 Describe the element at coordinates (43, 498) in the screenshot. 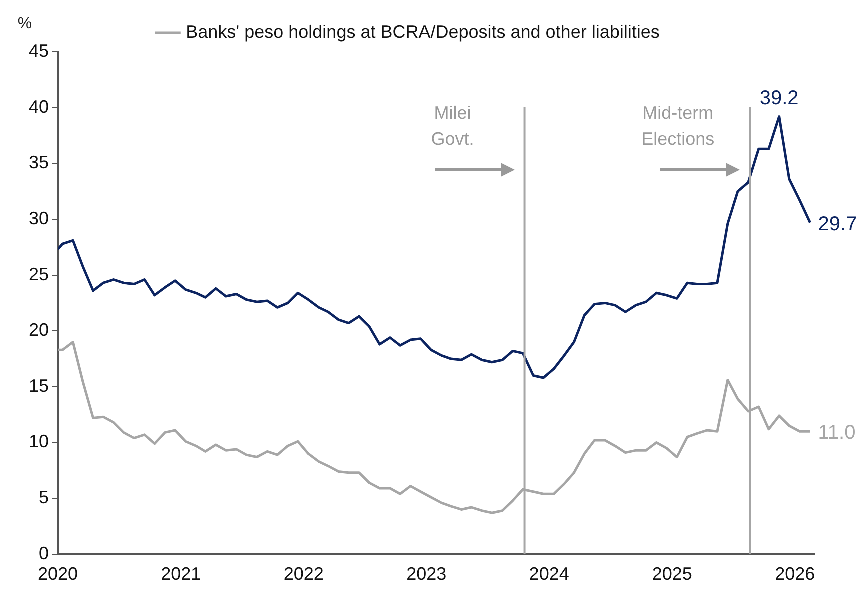

I see `y-tick-label: 5` at that location.